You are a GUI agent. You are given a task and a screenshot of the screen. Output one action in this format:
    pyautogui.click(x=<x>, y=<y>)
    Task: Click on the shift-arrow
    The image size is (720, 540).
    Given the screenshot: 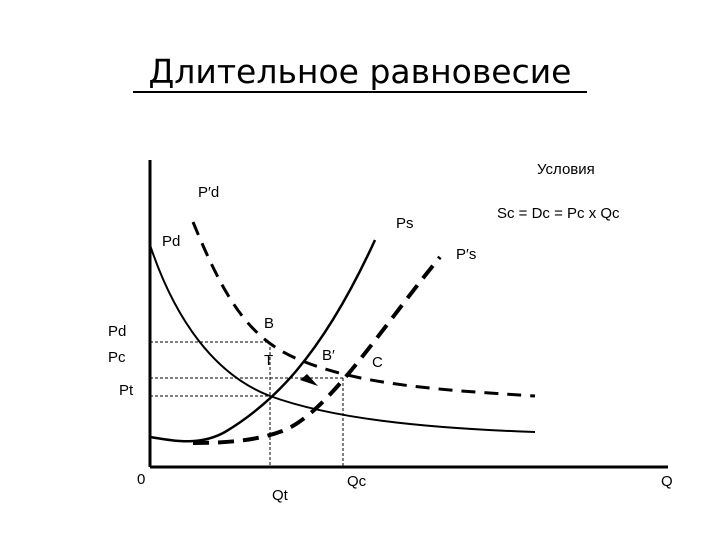 What is the action you would take?
    pyautogui.click(x=309, y=380)
    